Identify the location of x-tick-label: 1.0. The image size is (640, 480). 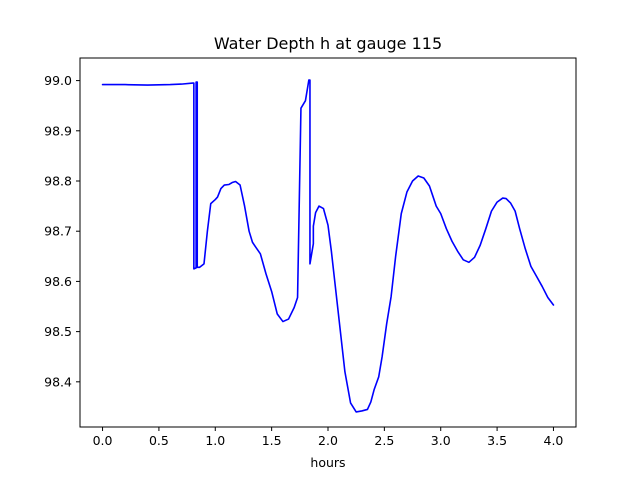
(215, 440).